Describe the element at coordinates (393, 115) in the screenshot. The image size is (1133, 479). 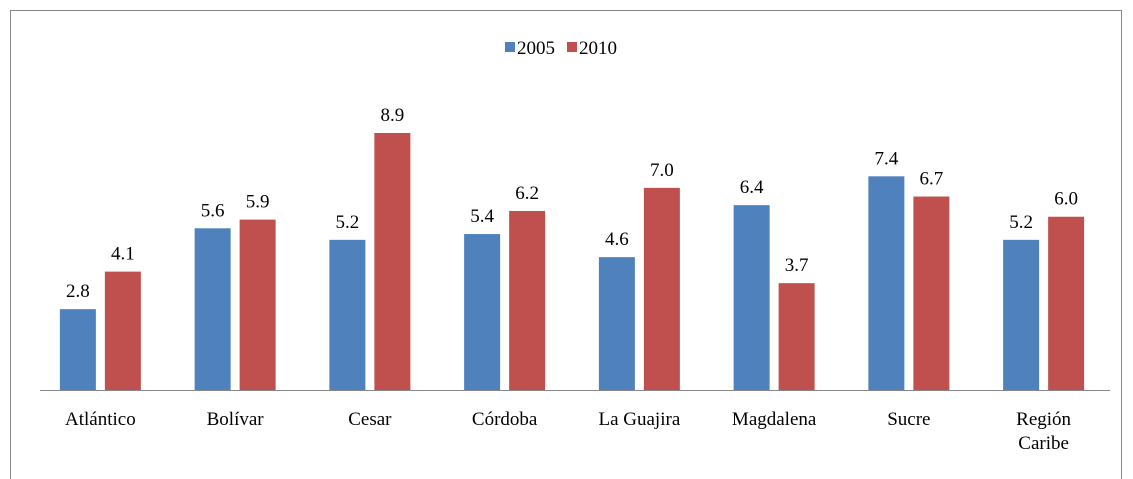
I see `data-label: 8.9` at that location.